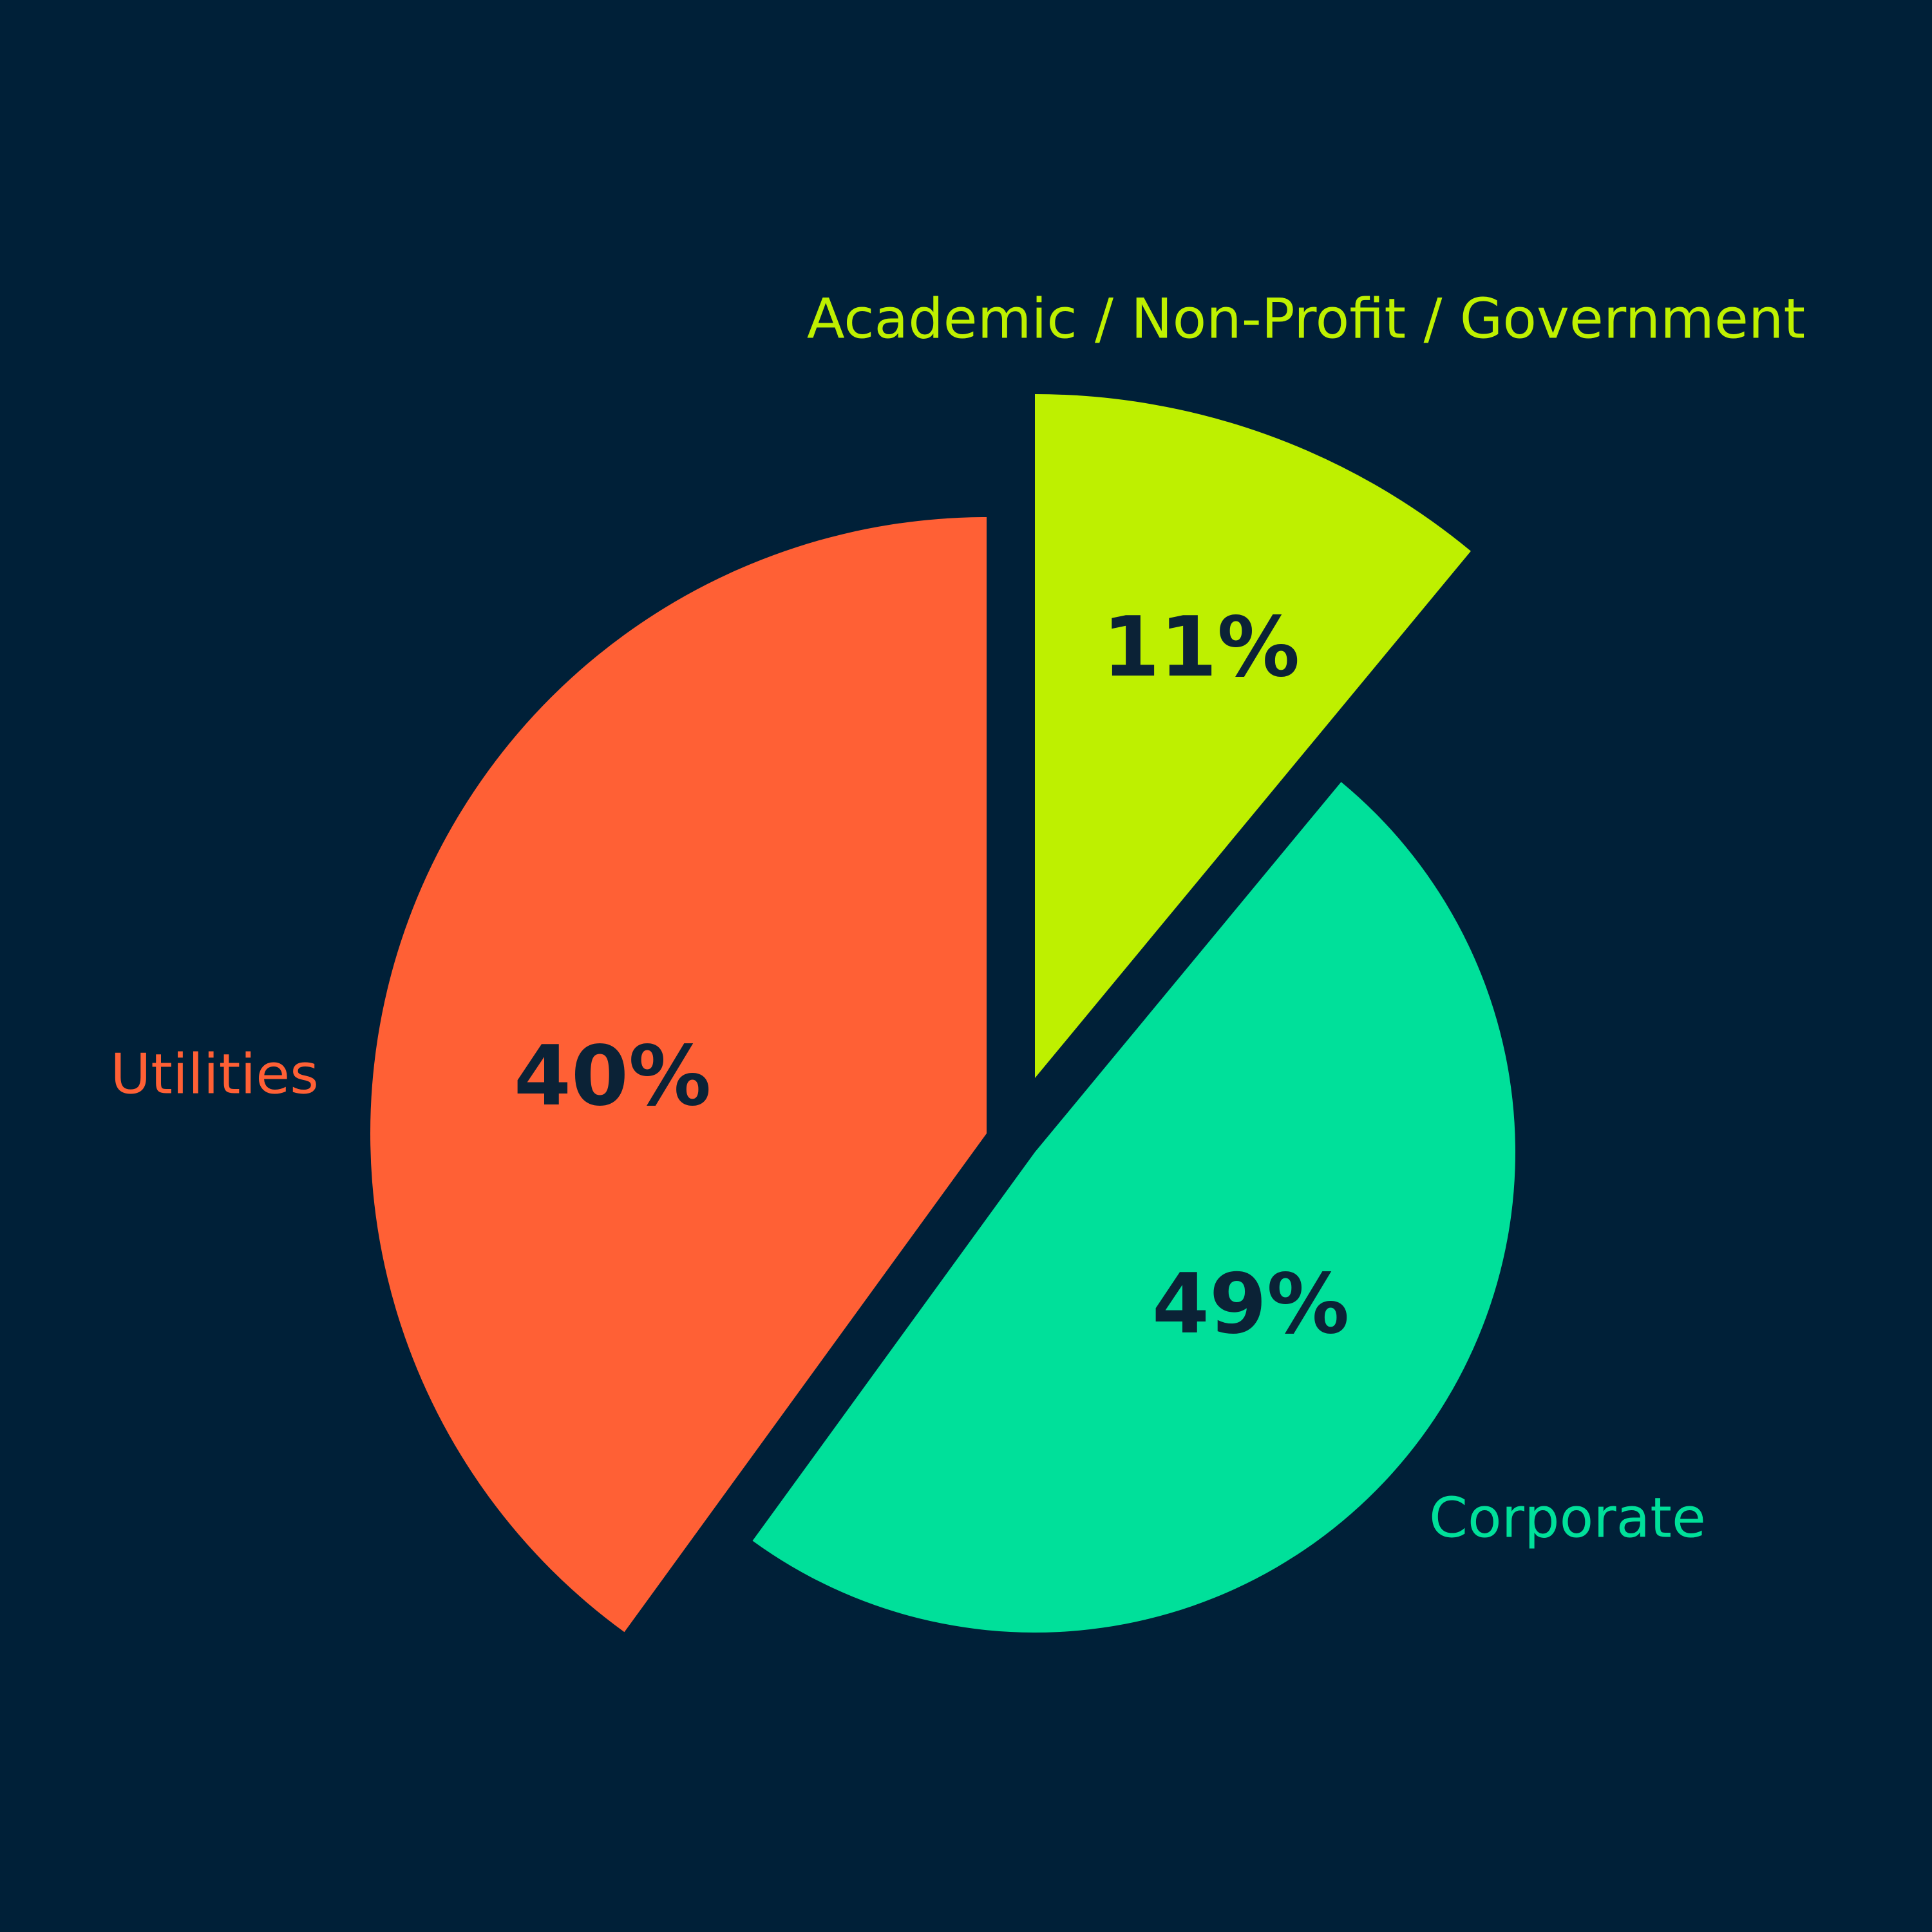 This screenshot has height=1932, width=1932. I want to click on category-label: Academic / Non-Profit / Government, so click(1306, 319).